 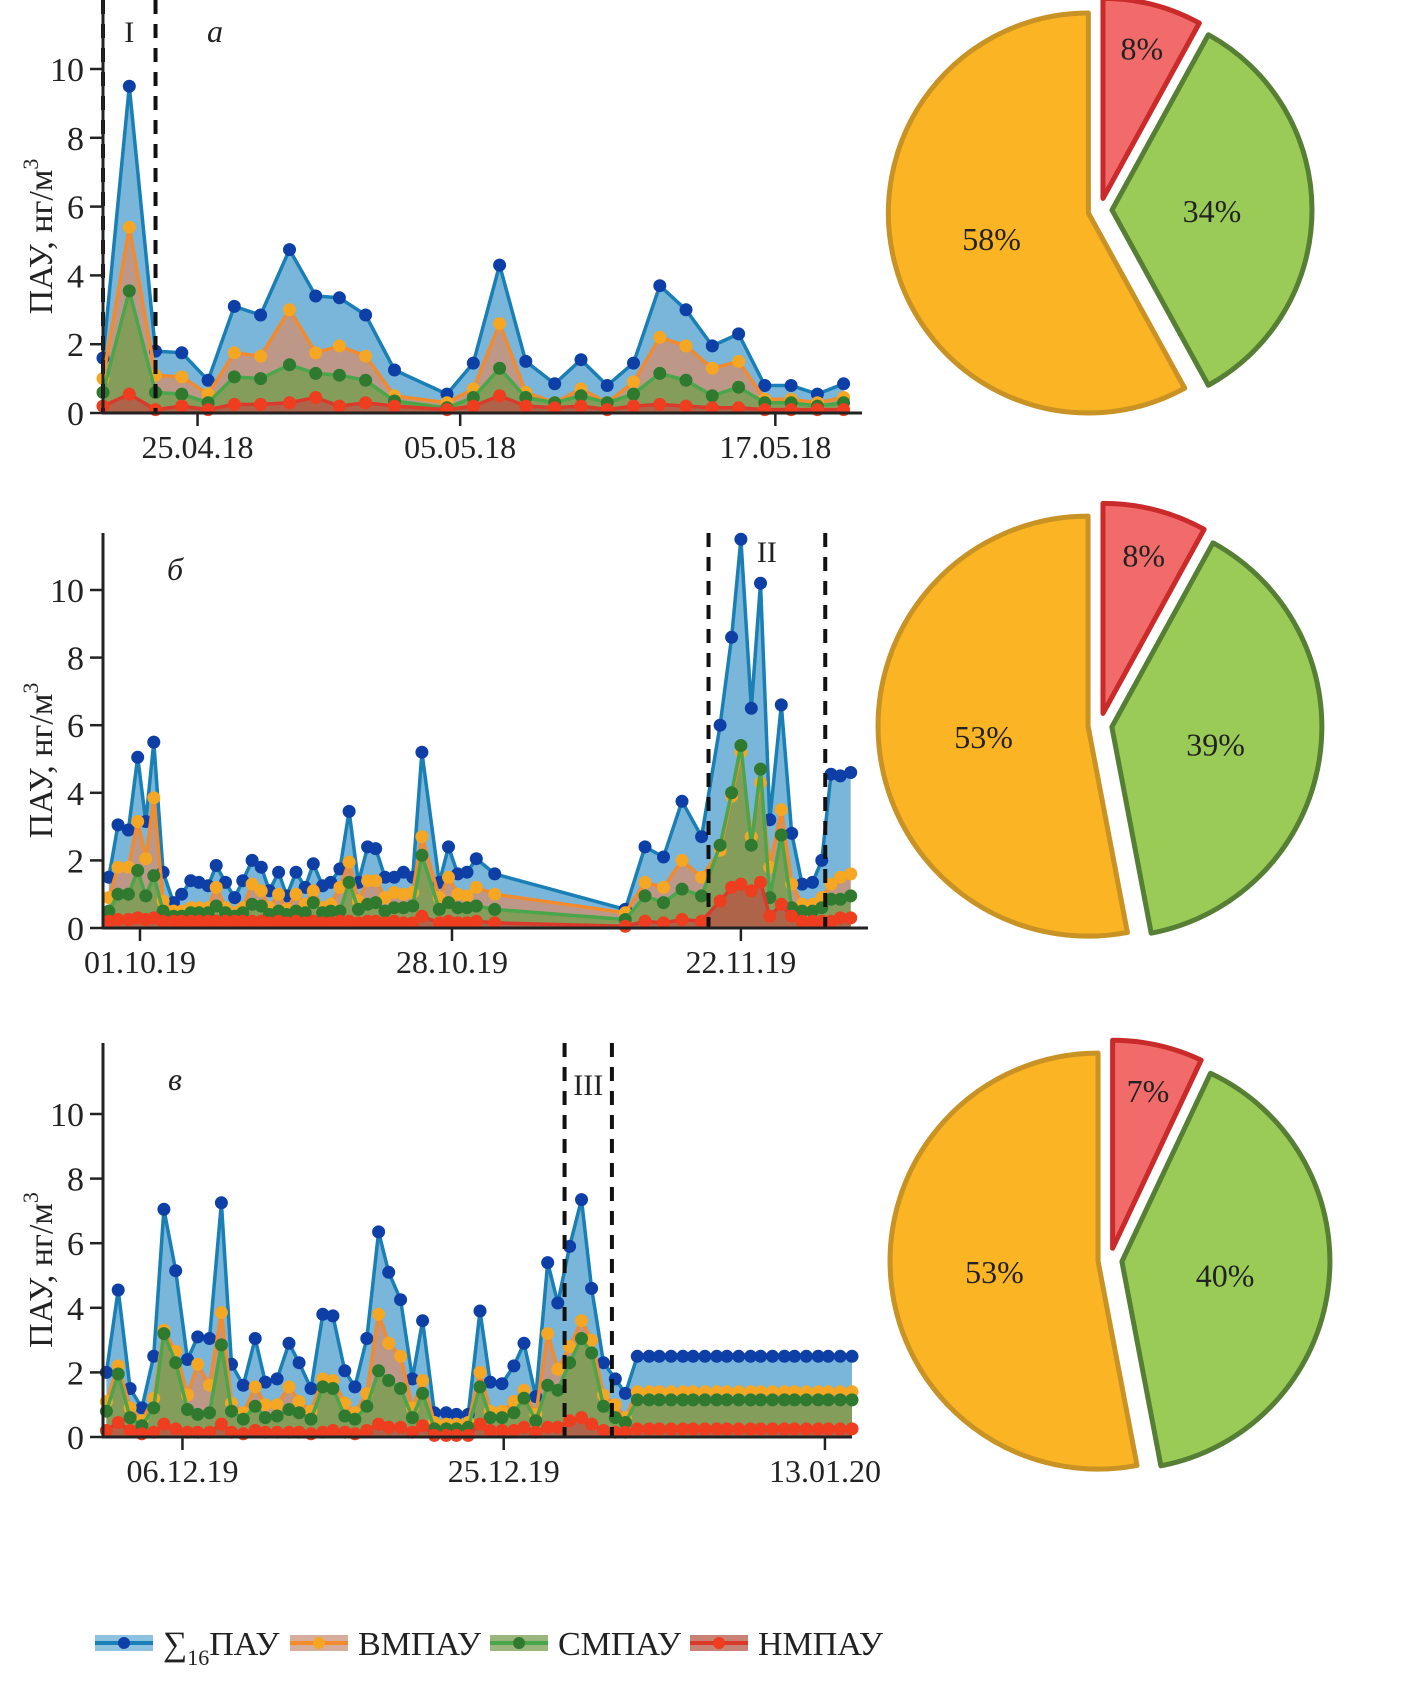 I want to click on pie-label-low: 8%, so click(x=1141, y=48).